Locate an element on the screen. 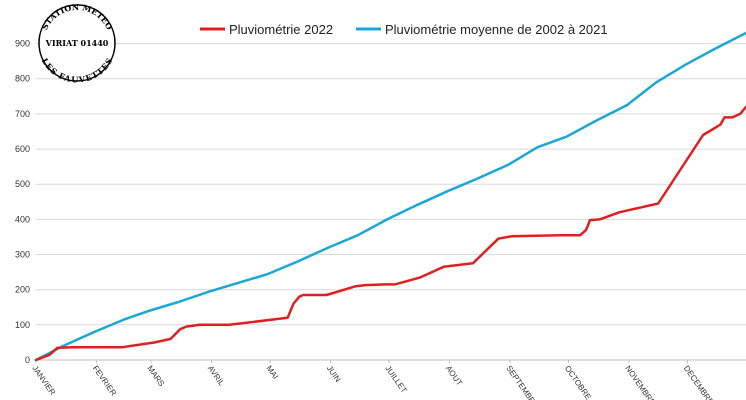  y-tick-label: 0 is located at coordinates (27, 360).